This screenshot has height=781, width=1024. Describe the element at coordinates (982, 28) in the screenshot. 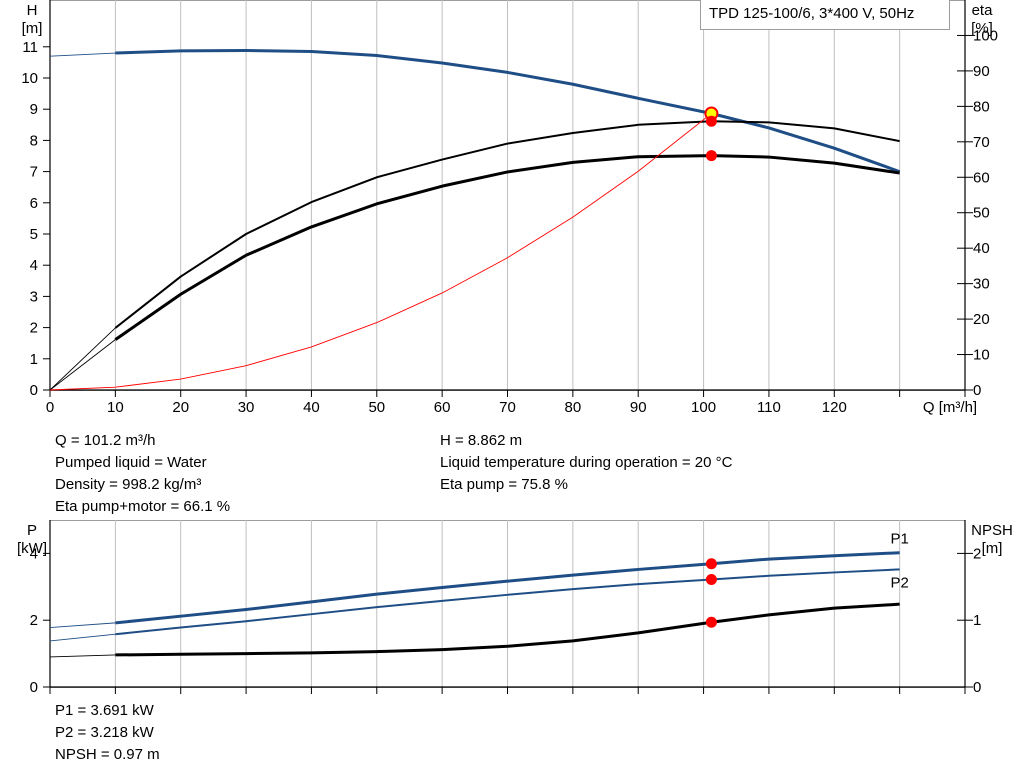

I see `panel1-right-axis-unit: [%]` at that location.